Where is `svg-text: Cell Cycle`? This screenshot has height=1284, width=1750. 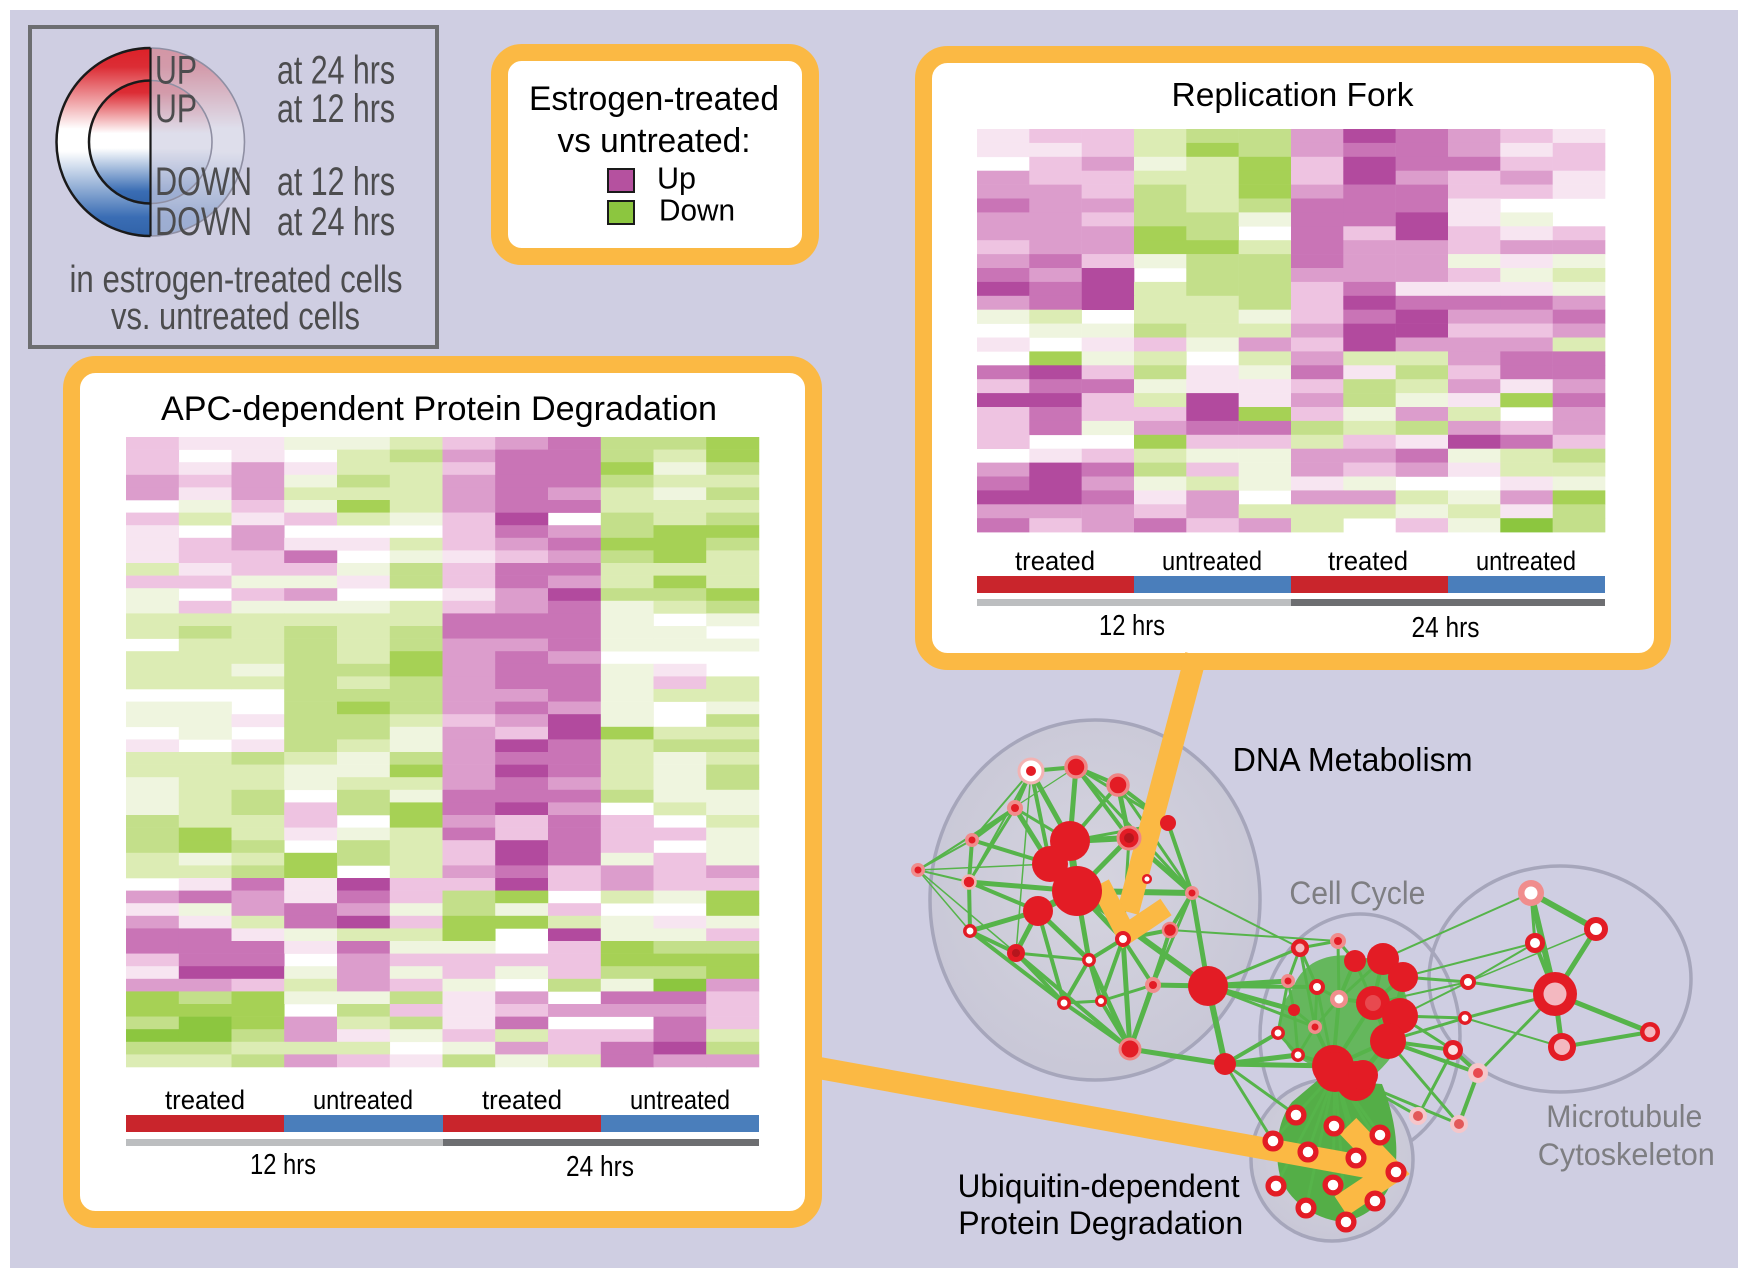 svg-text: Cell Cycle is located at coordinates (1357, 893).